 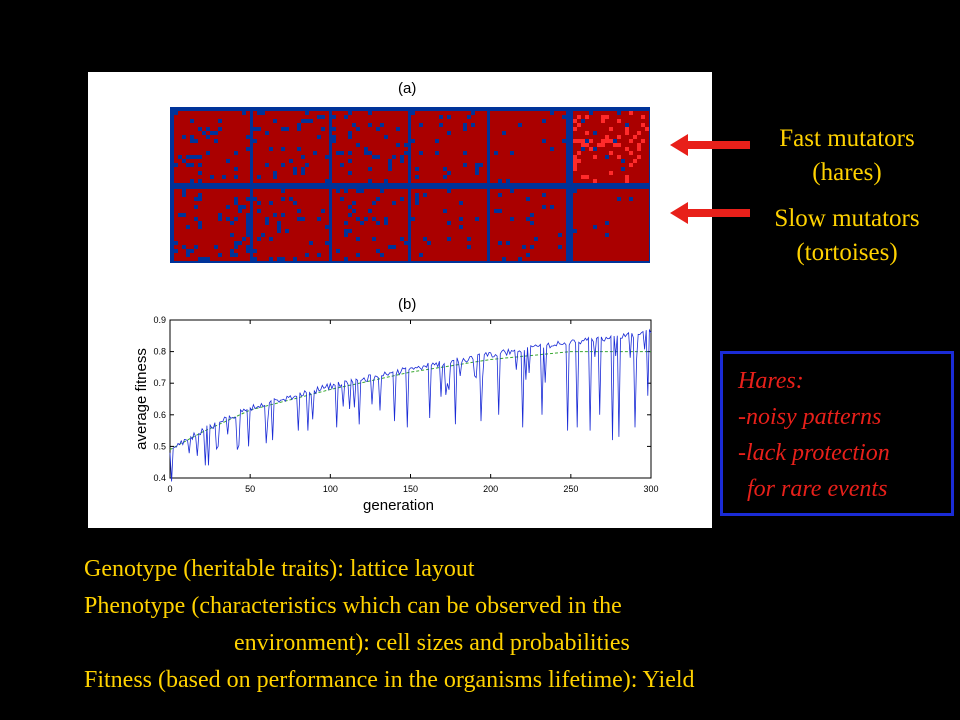 What do you see at coordinates (847, 172) in the screenshot?
I see `fast-mutators-line2: (hares)` at bounding box center [847, 172].